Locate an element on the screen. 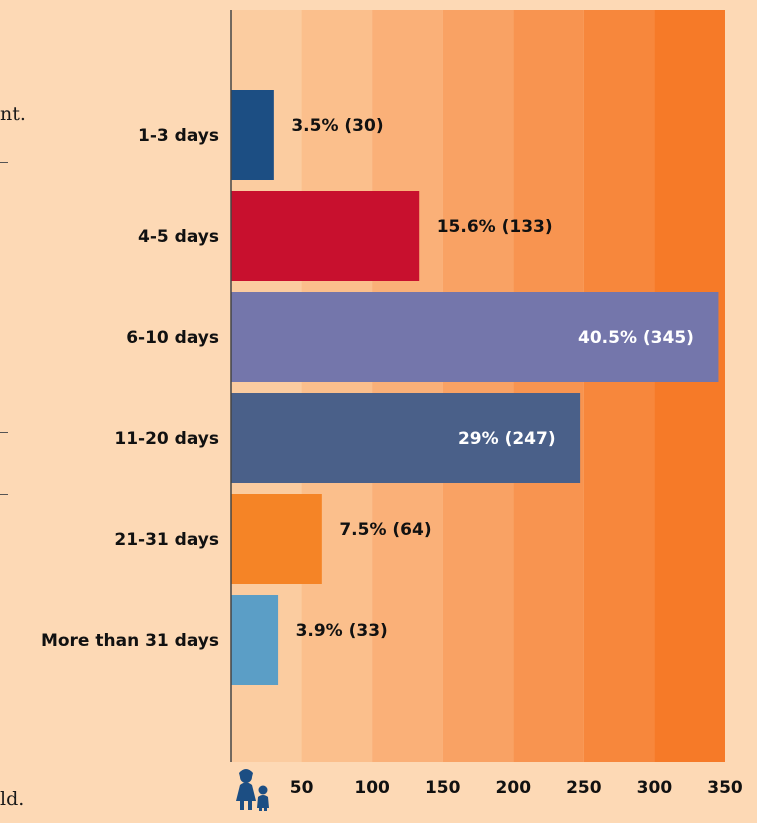 The image size is (757, 823). x-tick-label: 150 is located at coordinates (443, 788).